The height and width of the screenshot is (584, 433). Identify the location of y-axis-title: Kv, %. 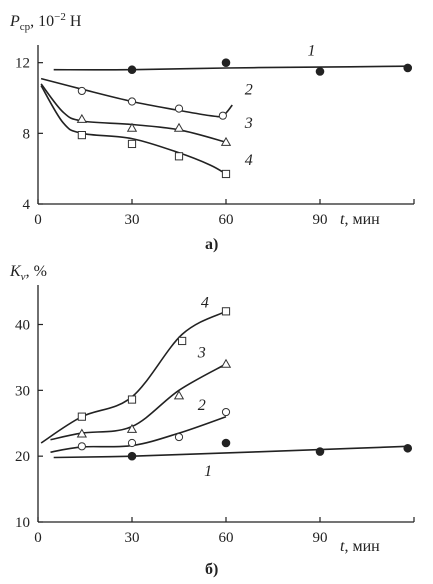
(28, 273).